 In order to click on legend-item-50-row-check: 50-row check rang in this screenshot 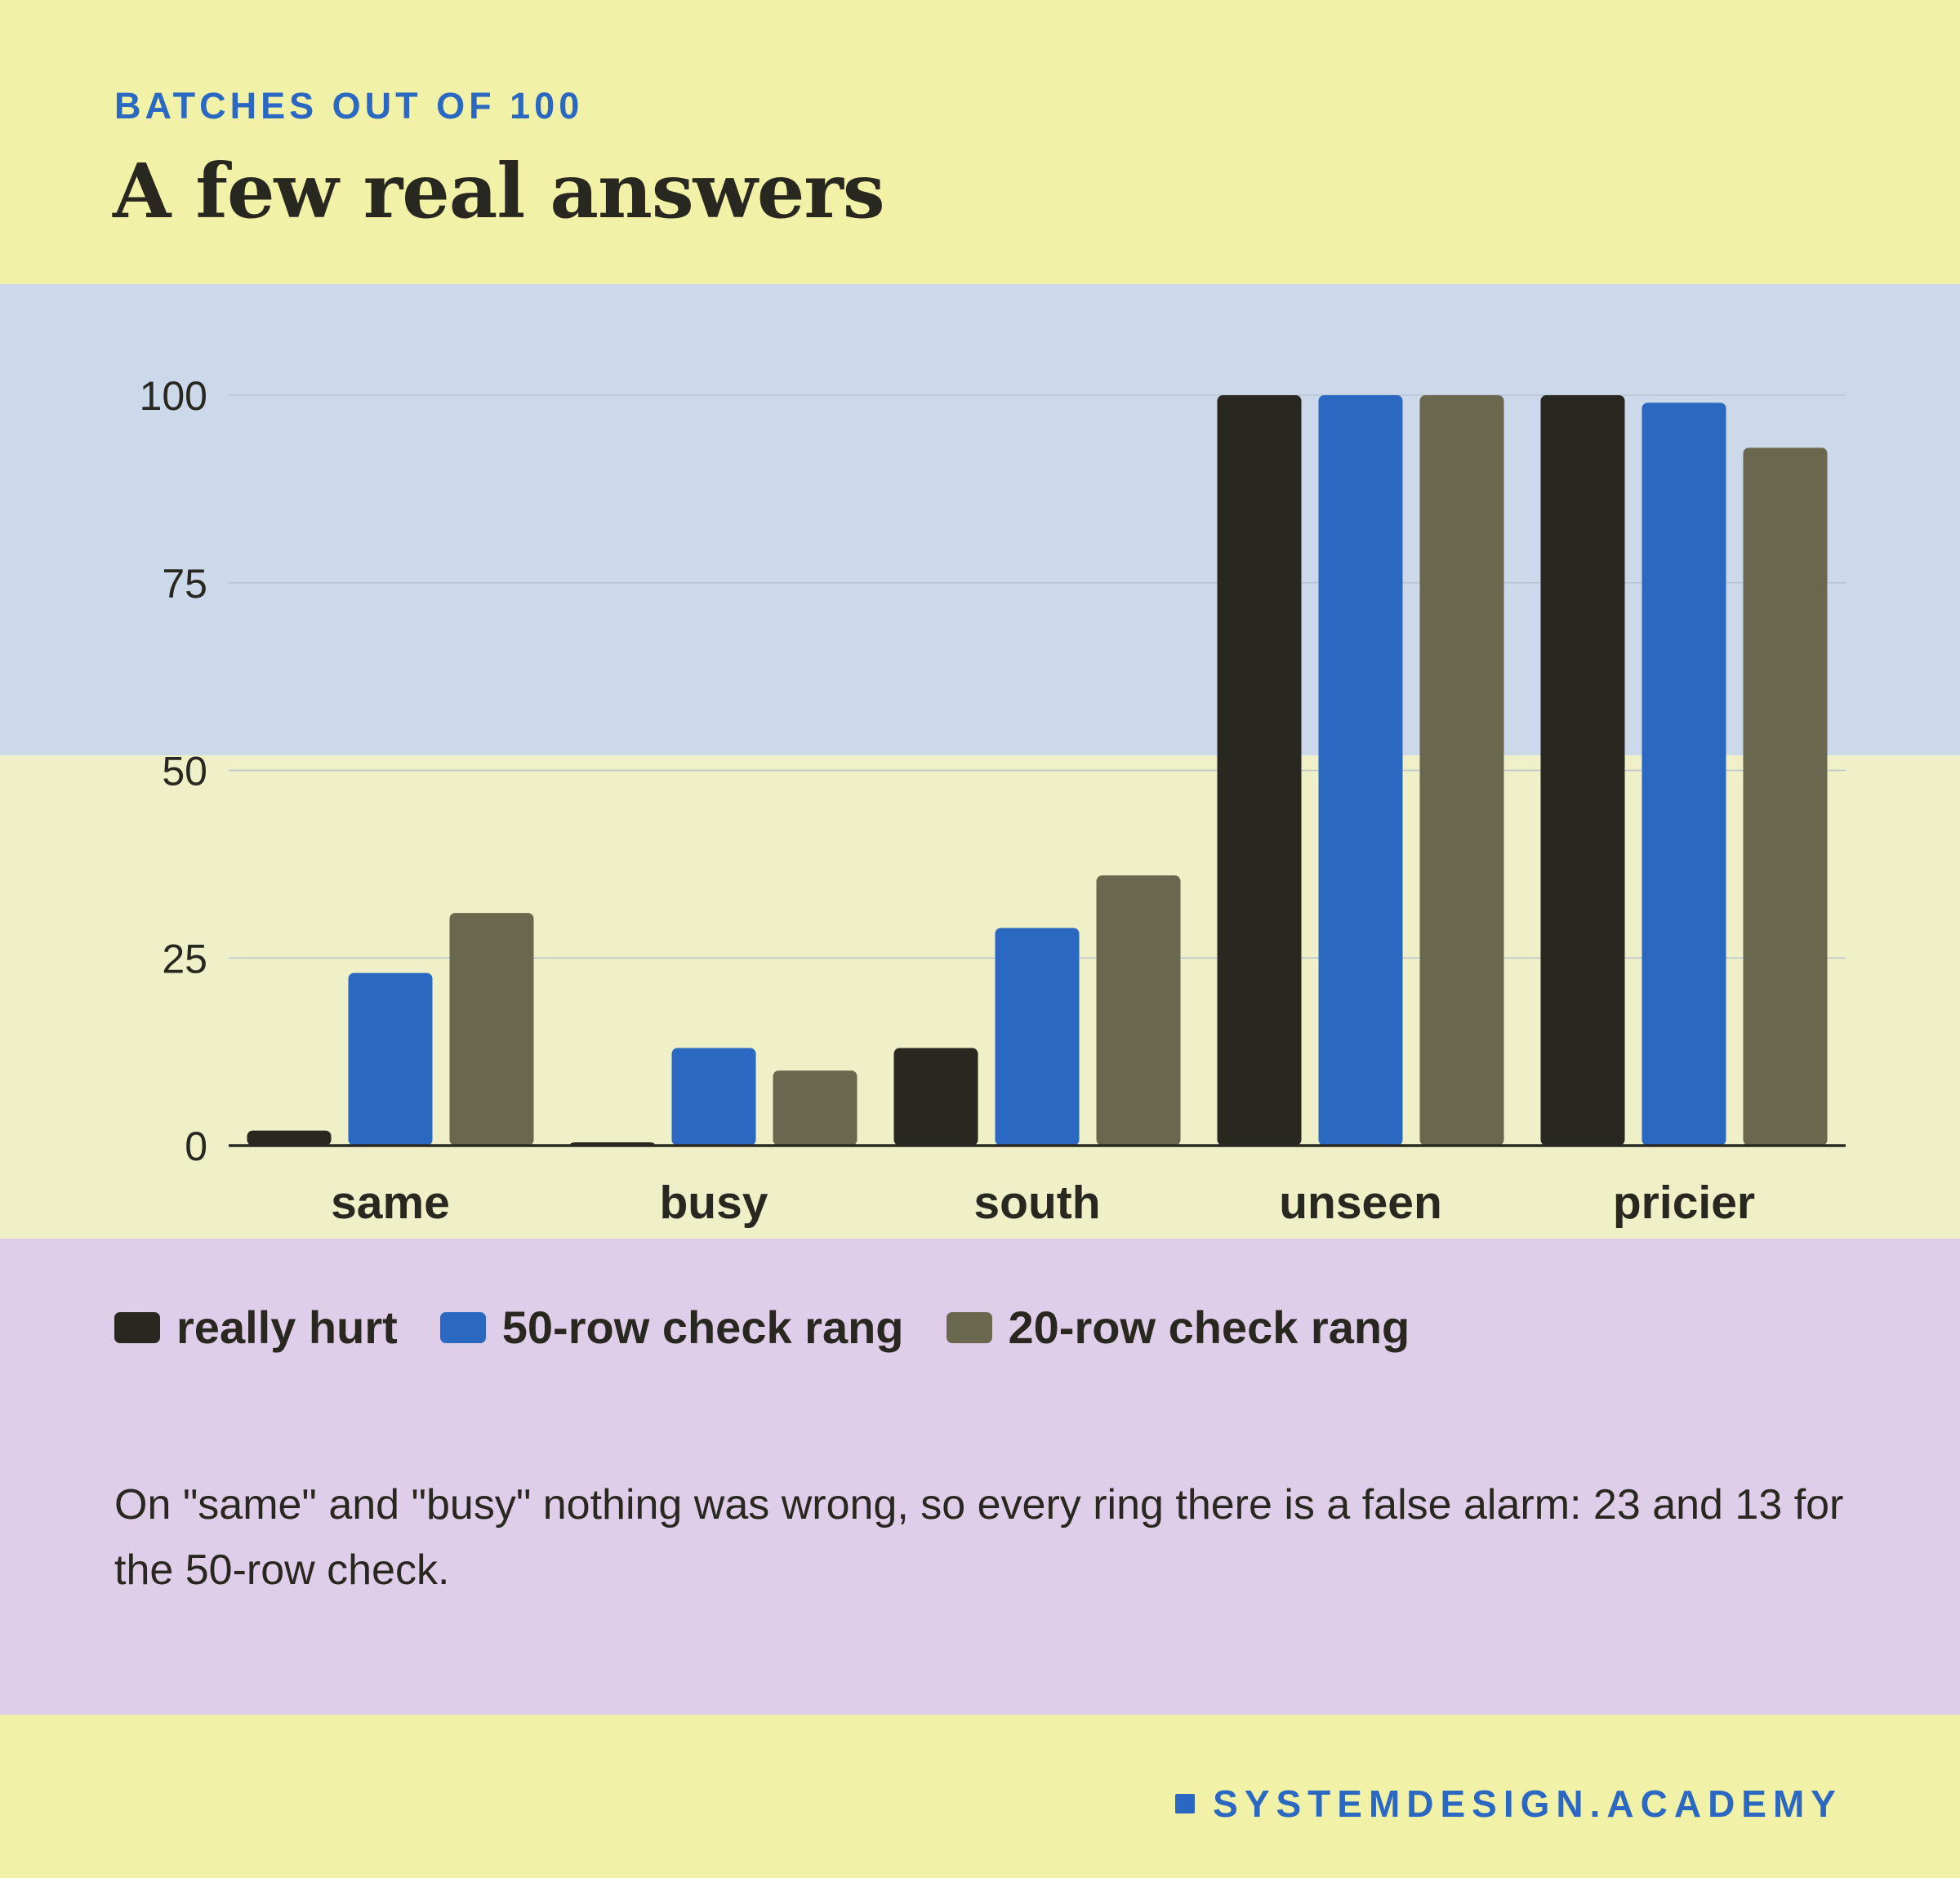, I will do `click(671, 1327)`.